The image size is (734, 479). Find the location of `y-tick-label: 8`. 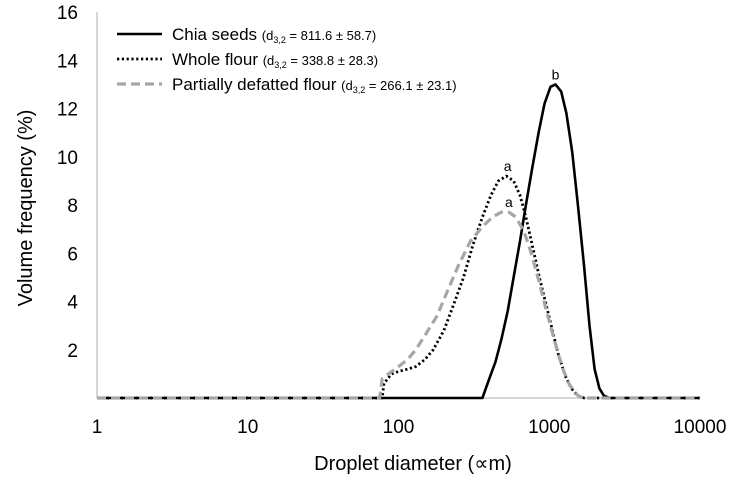

y-tick-label: 8 is located at coordinates (72, 206).